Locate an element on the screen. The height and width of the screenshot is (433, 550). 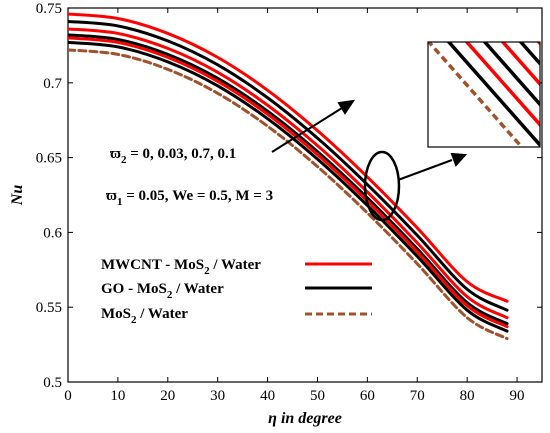
y-tick-label: 0.55 is located at coordinates (49, 308).